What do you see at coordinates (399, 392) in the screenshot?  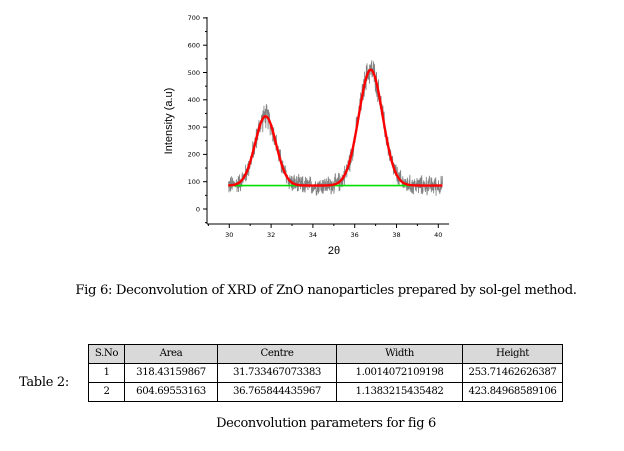 I see `cell-width: 1.1383215435482` at bounding box center [399, 392].